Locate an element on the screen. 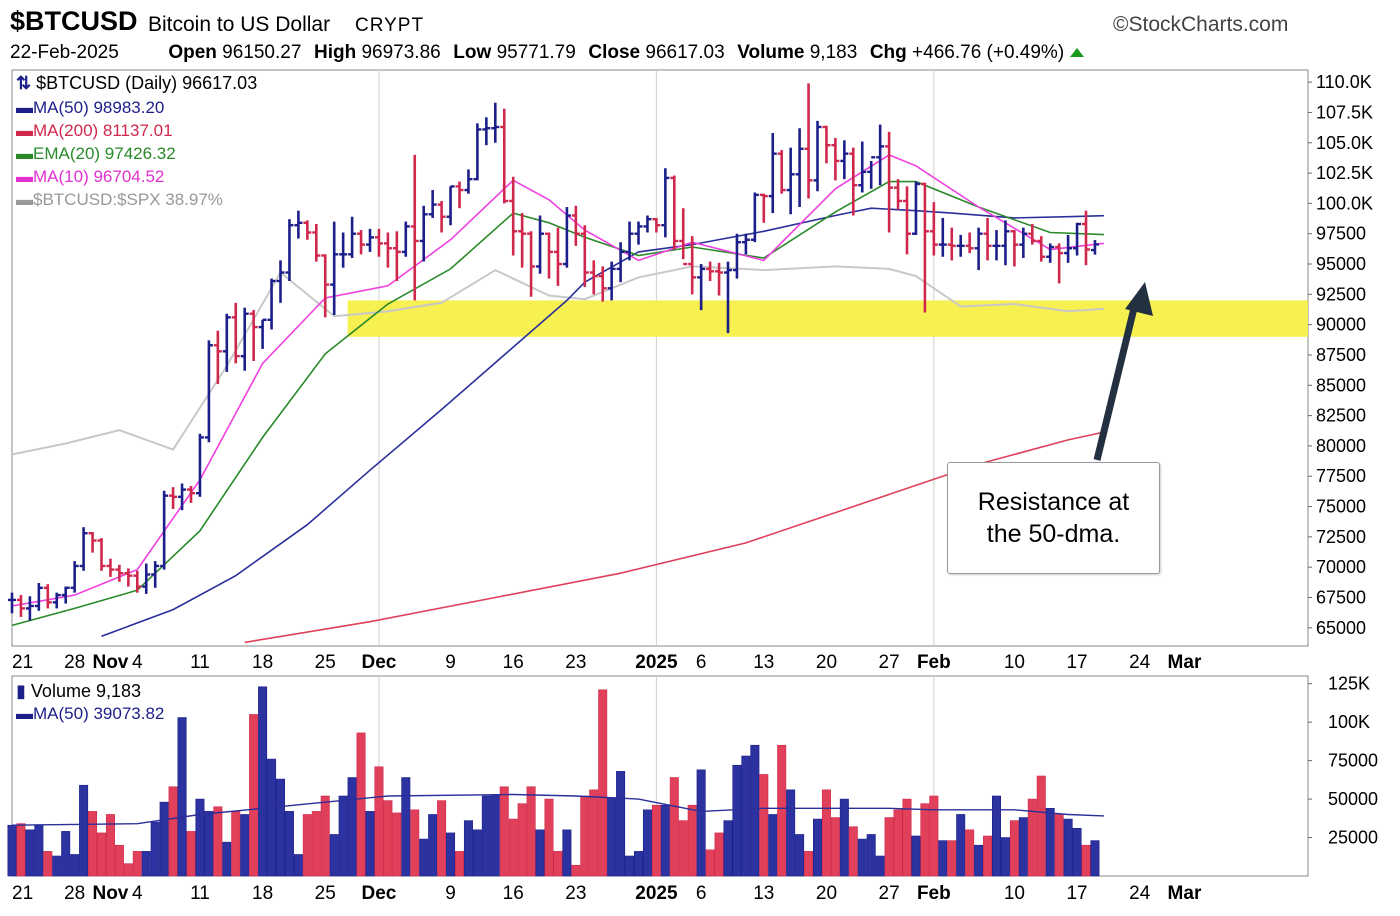 Image resolution: width=1400 pixels, height=916 pixels. change-label: Chg is located at coordinates (888, 52).